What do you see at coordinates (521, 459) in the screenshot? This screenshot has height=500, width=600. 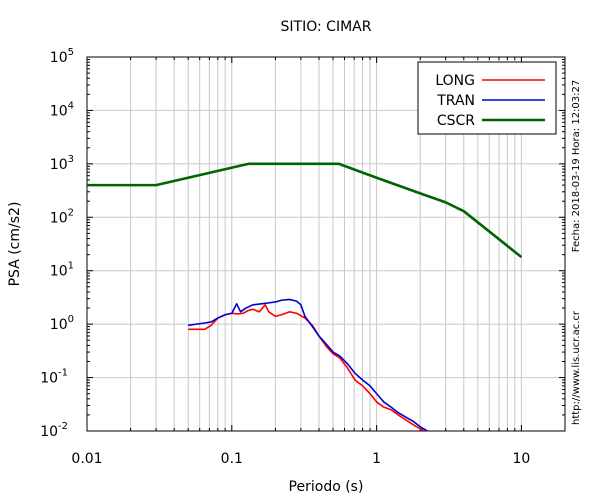 I see `x-tick-label: 10` at bounding box center [521, 459].